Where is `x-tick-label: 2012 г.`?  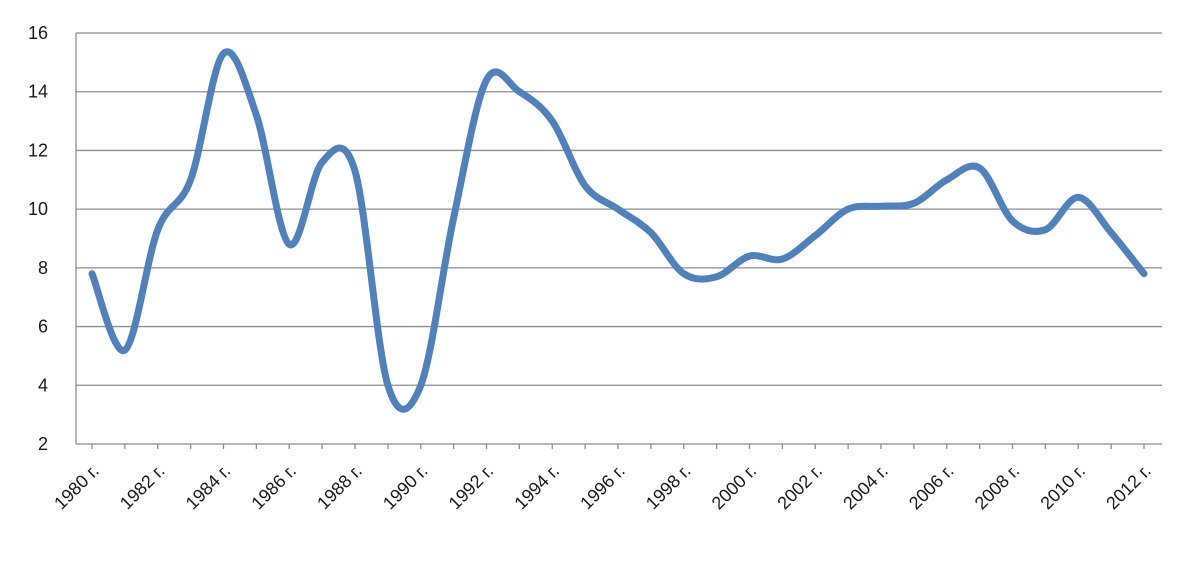
x-tick-label: 2012 г. is located at coordinates (1128, 487).